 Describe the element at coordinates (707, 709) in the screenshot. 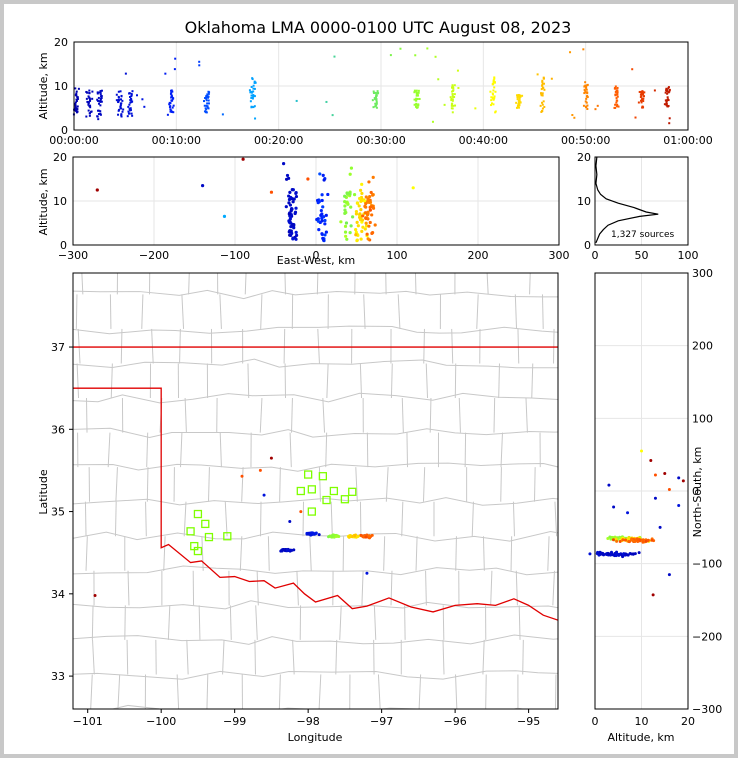

I see `ns-tick-label: −300` at that location.